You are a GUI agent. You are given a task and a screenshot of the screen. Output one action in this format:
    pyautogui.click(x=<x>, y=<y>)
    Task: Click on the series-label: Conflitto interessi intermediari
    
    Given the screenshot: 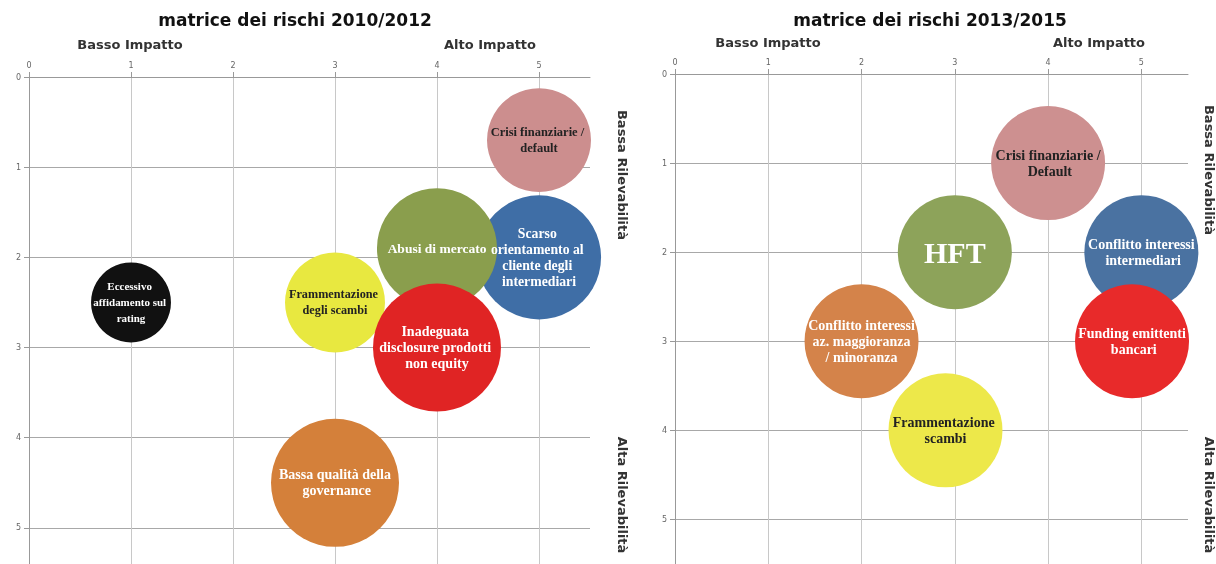 What is the action you would take?
    pyautogui.click(x=1141, y=252)
    